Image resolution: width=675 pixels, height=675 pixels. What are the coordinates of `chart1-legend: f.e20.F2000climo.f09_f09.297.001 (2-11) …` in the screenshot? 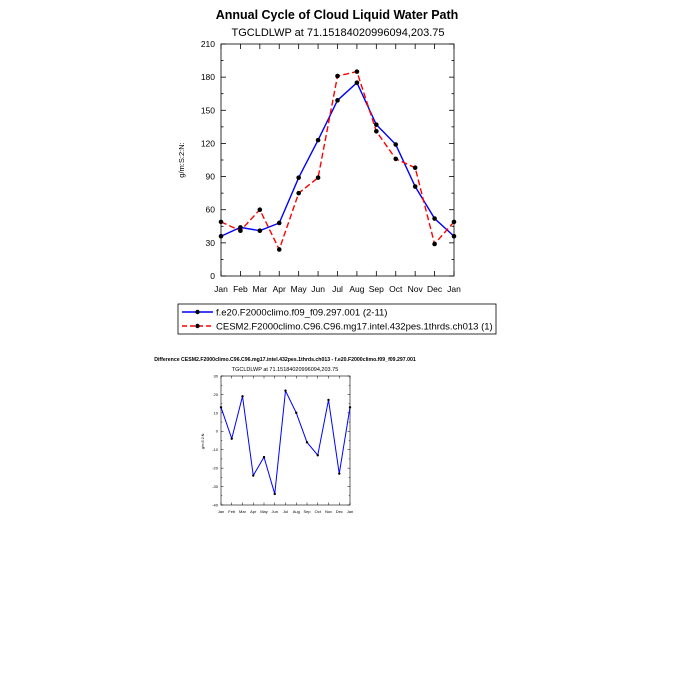 It's located at (337, 319).